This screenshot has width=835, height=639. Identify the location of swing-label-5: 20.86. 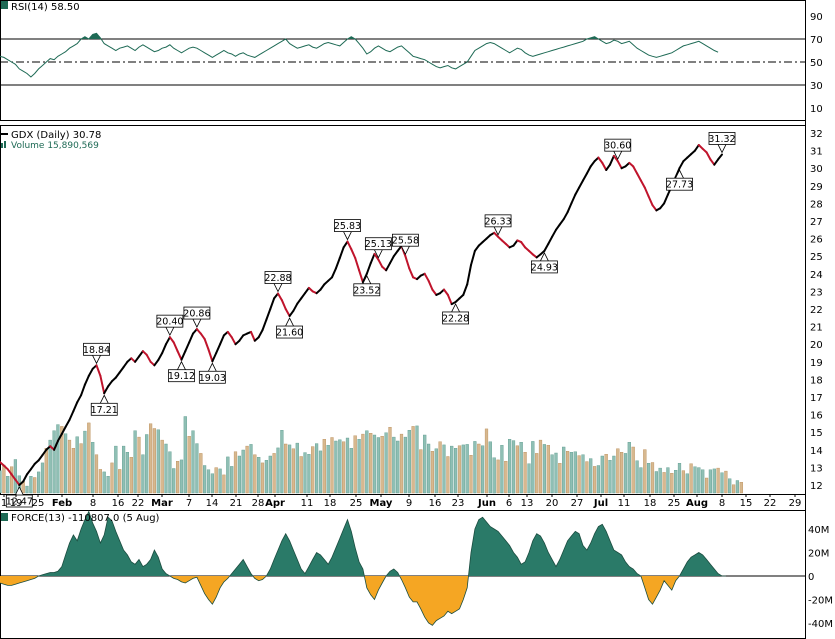
(196, 314).